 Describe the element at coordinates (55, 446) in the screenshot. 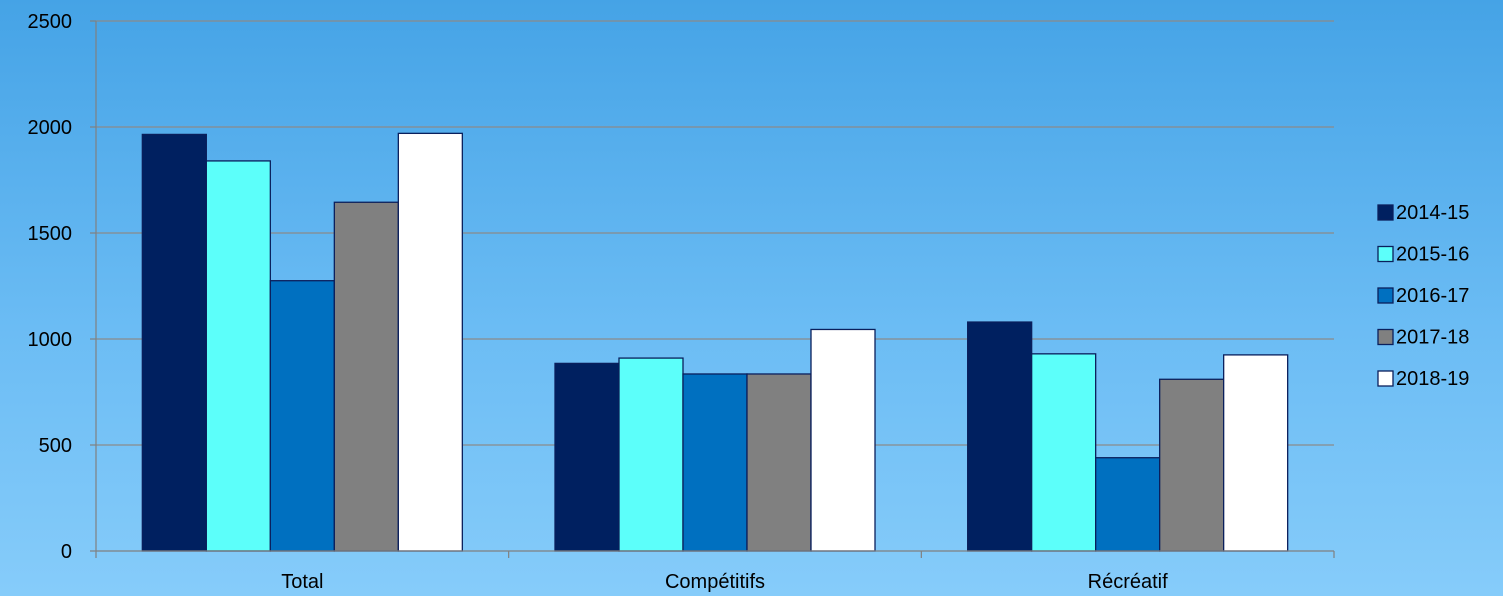

I see `y-tick-label: 500` at that location.